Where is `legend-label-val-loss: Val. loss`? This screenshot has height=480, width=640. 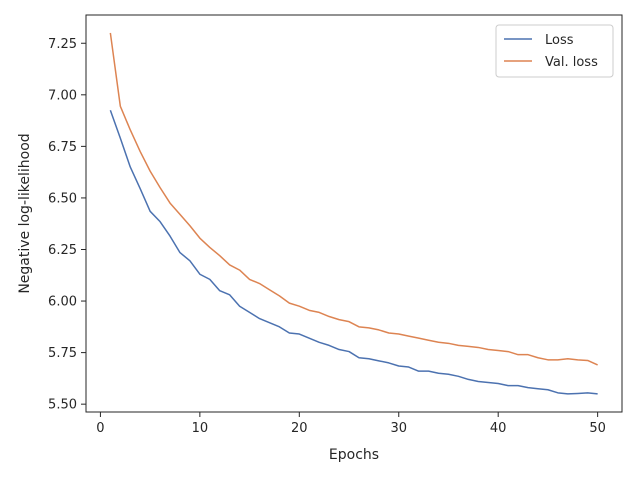 legend-label-val-loss: Val. loss is located at coordinates (571, 62).